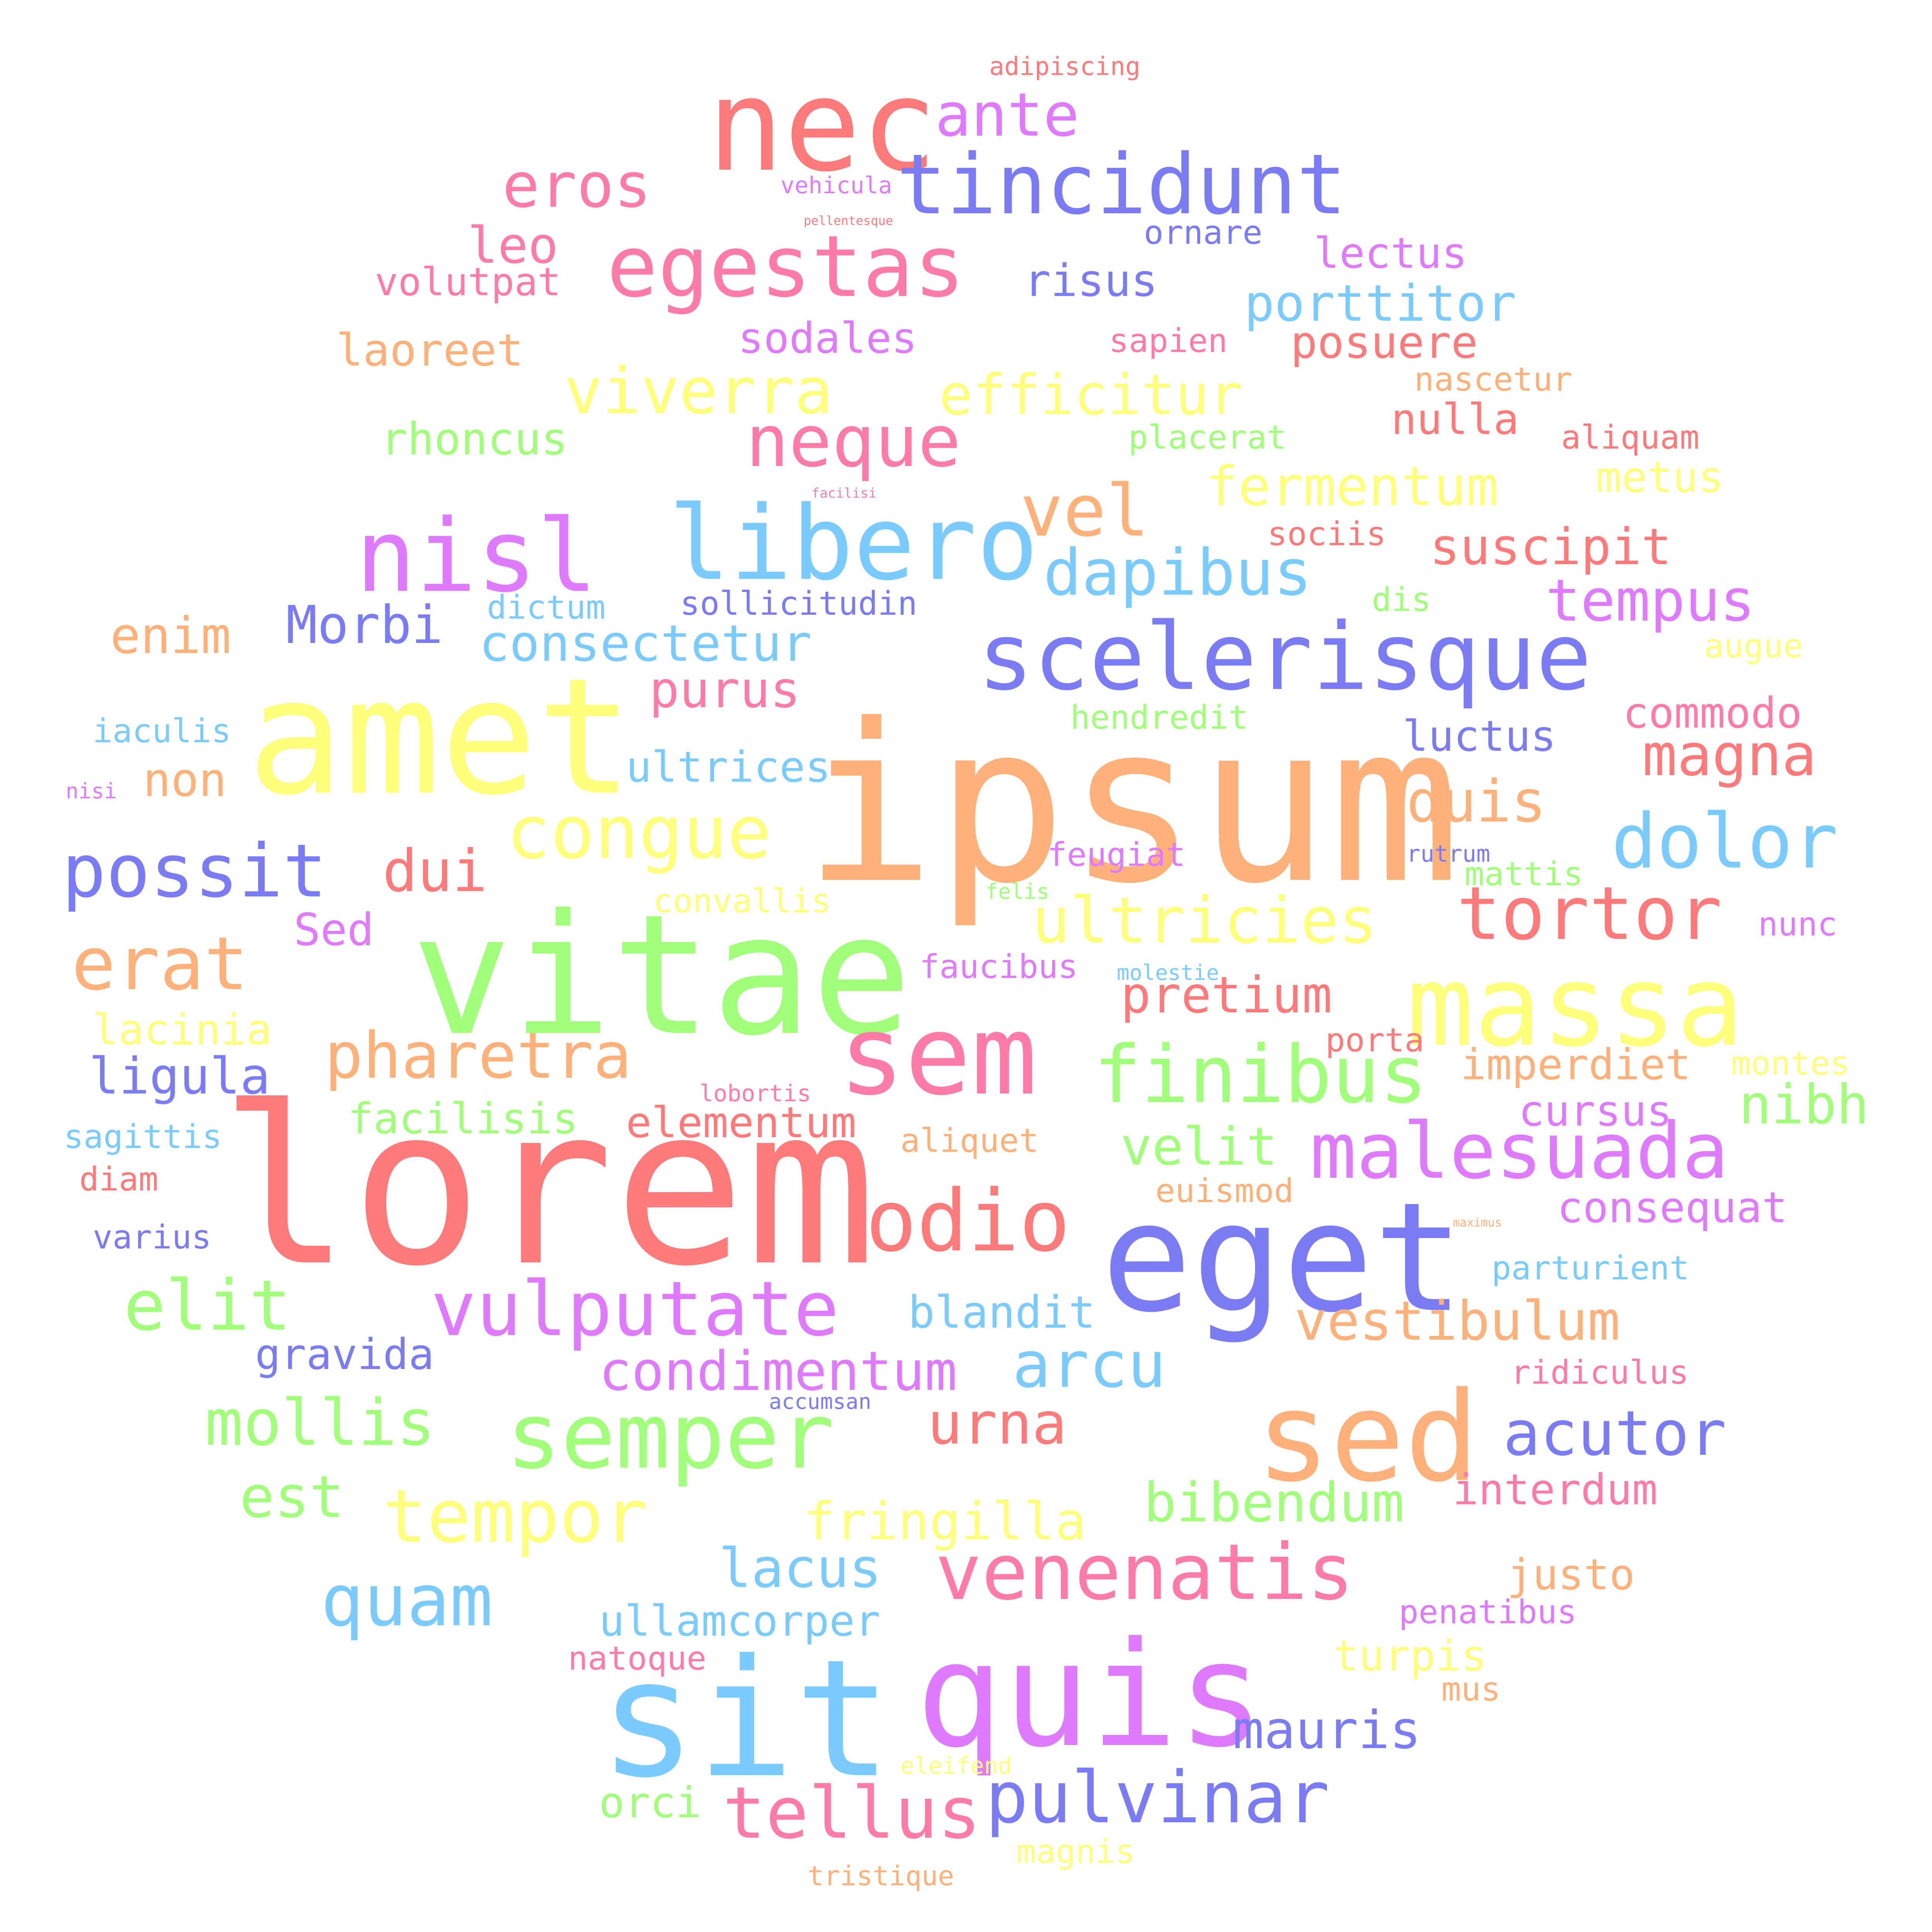  I want to click on word-fermentum: fermentum, so click(1353, 486).